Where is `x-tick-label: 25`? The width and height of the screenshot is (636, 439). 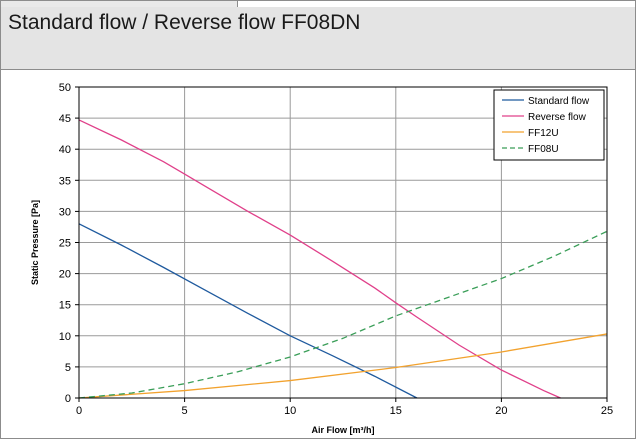 x-tick-label: 25 is located at coordinates (607, 411).